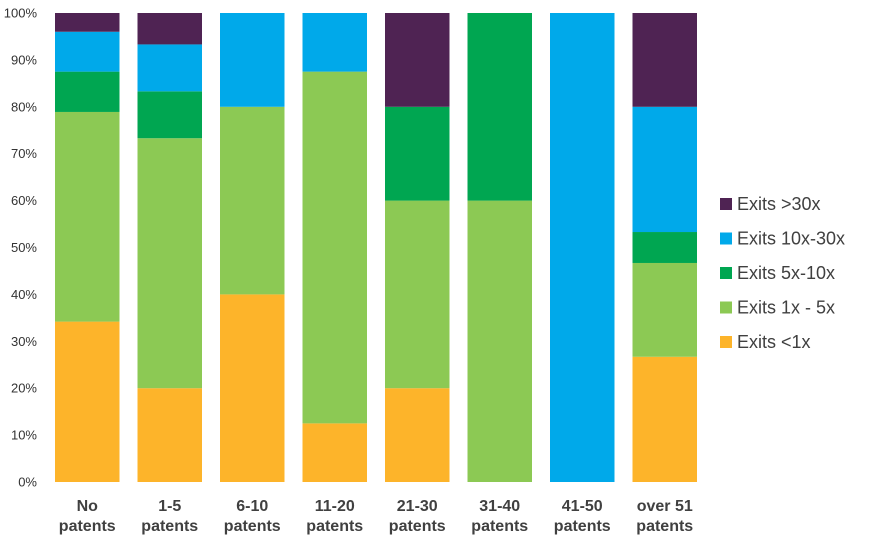 The height and width of the screenshot is (539, 876). What do you see at coordinates (786, 273) in the screenshot?
I see `legend-label: Exits 5x-10x` at bounding box center [786, 273].